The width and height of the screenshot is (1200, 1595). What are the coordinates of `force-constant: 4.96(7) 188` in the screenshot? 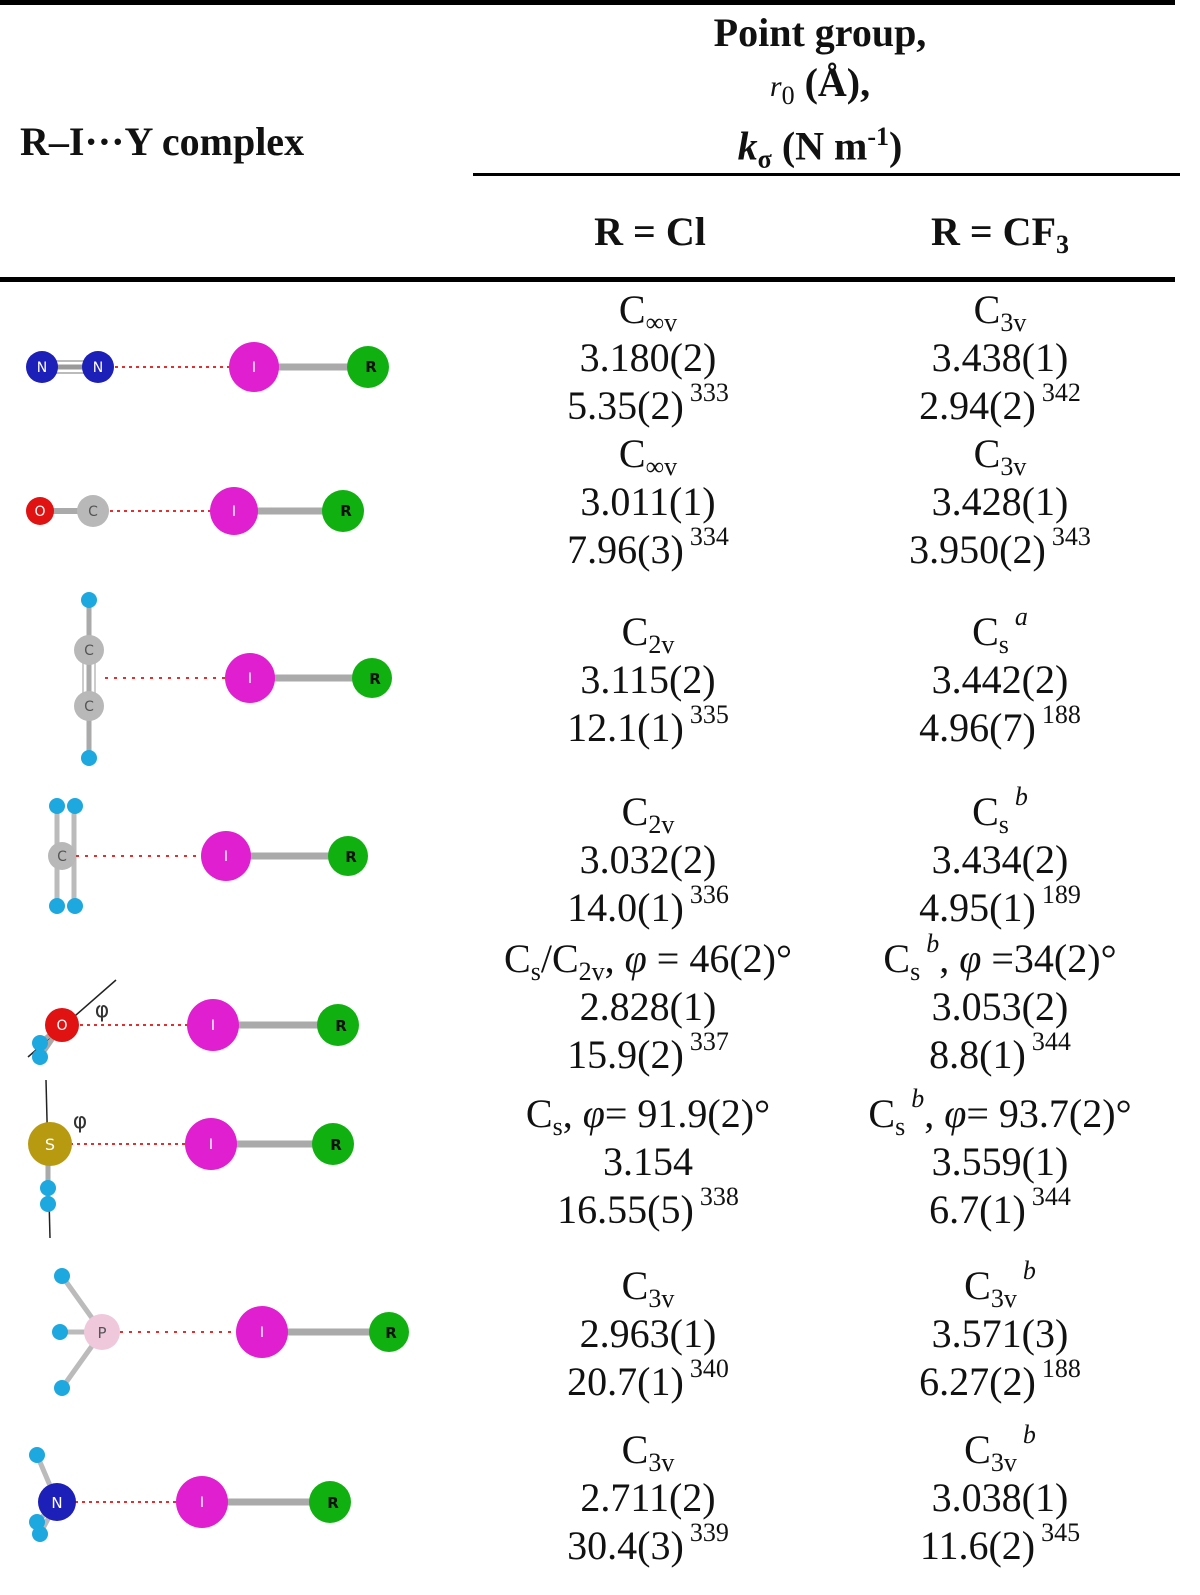 It's located at (1000, 727).